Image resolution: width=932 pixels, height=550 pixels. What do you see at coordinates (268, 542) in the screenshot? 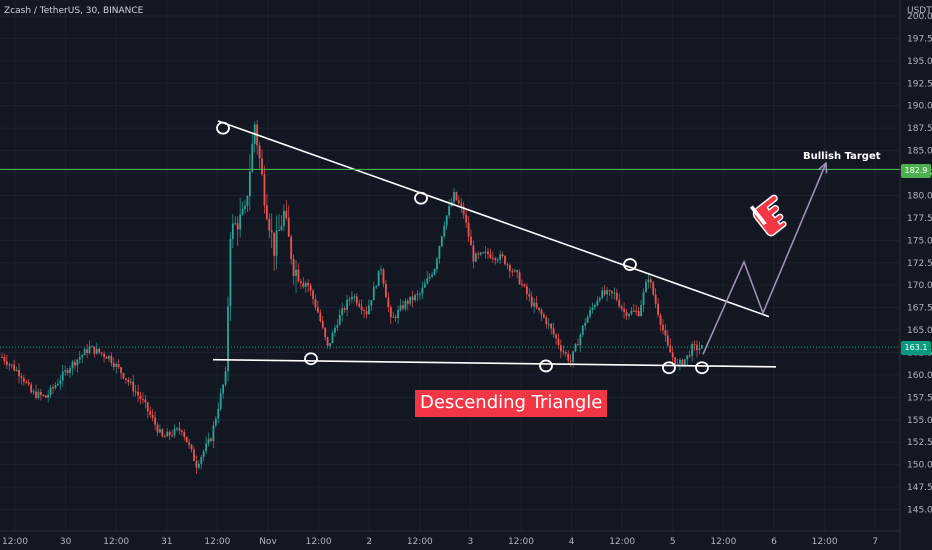
I see `time-tick-label: Nov` at bounding box center [268, 542].